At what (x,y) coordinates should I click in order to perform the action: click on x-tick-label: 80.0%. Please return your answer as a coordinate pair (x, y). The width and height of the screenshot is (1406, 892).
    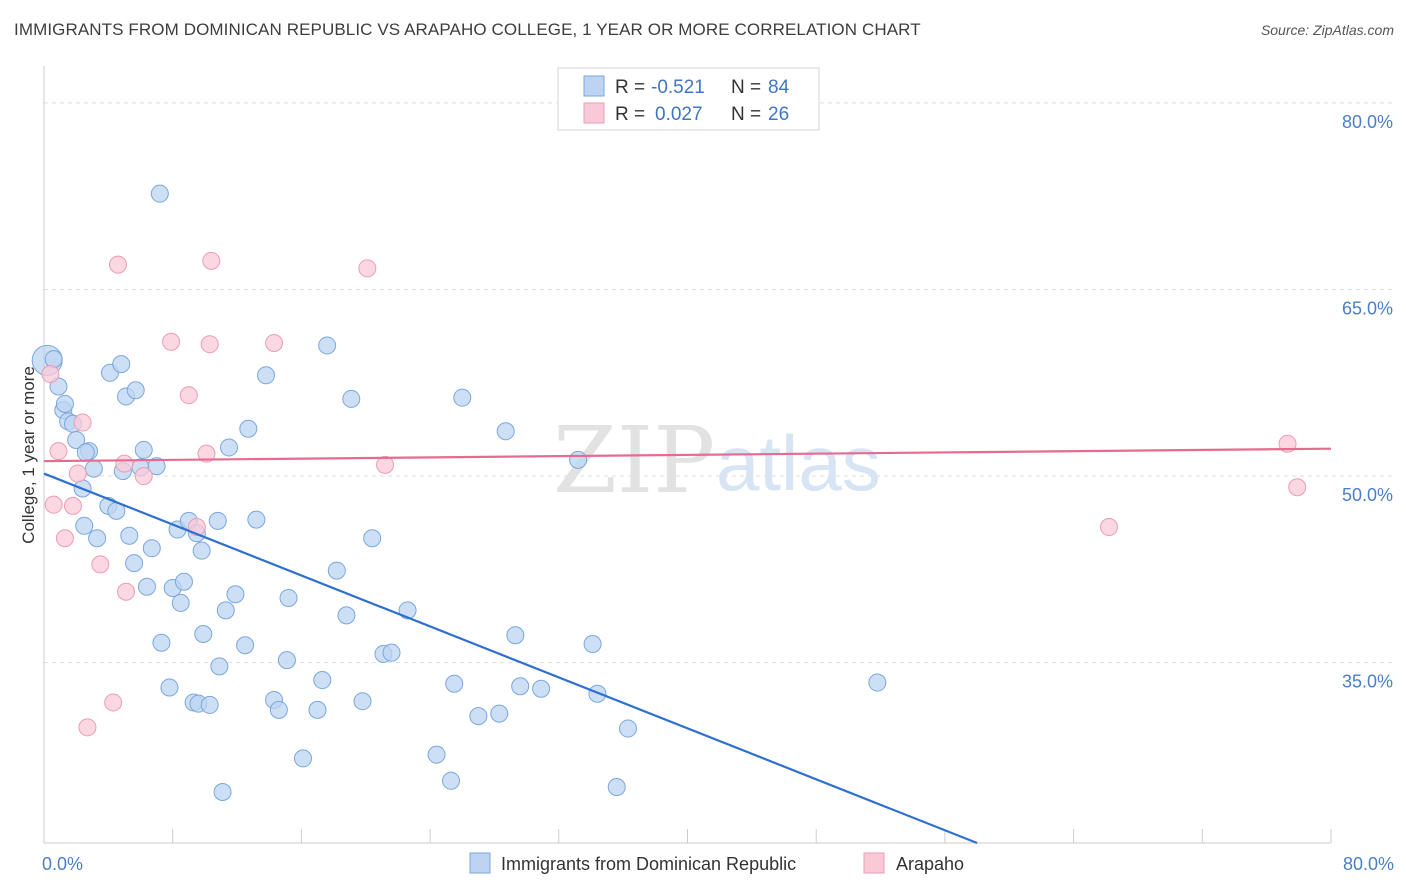
    Looking at the image, I should click on (1368, 864).